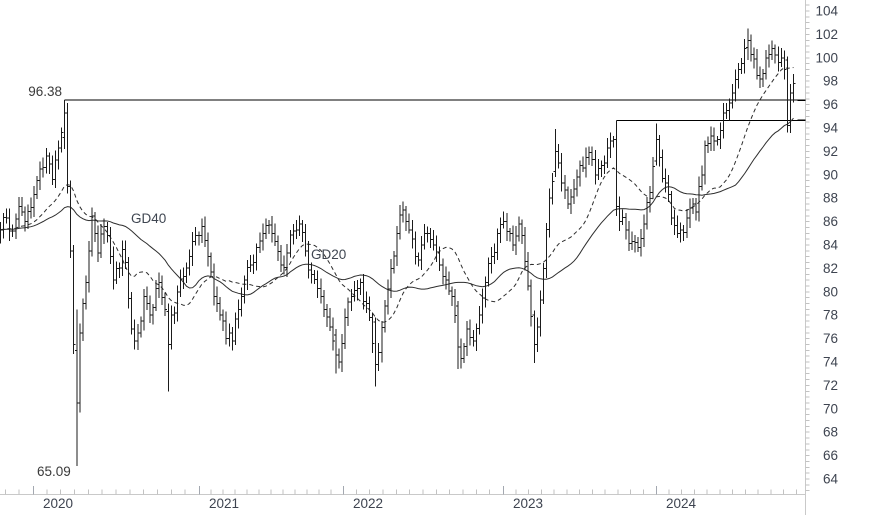 The width and height of the screenshot is (874, 515). Describe the element at coordinates (830, 198) in the screenshot. I see `y-tick-label: 88` at that location.